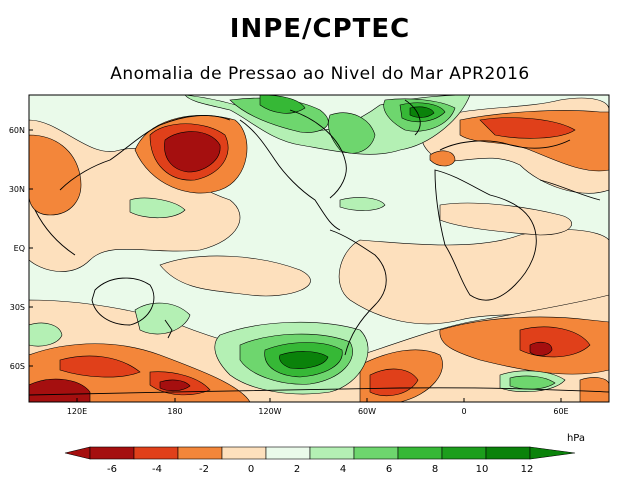 This screenshot has width=640, height=494. Describe the element at coordinates (269, 411) in the screenshot. I see `lon-label: 120W` at that location.